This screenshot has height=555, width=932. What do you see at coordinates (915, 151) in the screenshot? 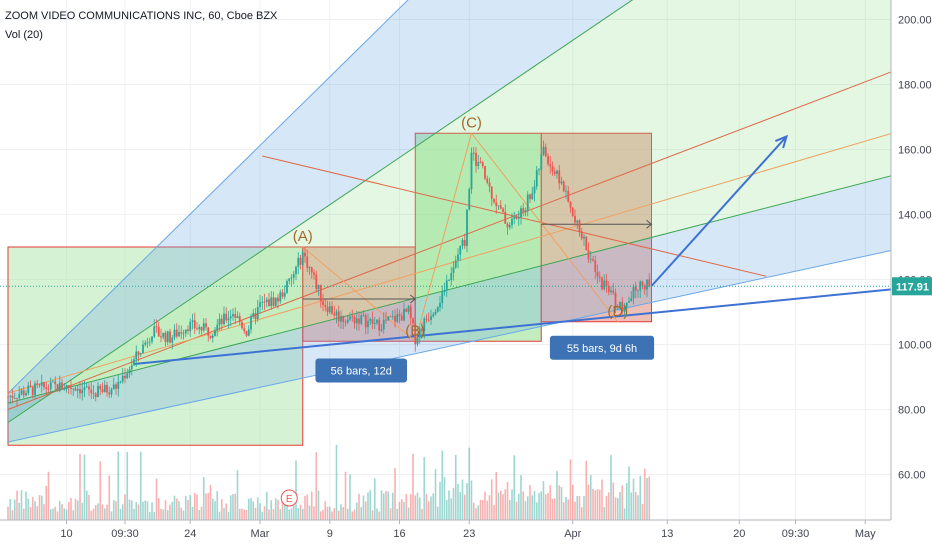
I see `price-tick-label: 160.00` at bounding box center [915, 151].